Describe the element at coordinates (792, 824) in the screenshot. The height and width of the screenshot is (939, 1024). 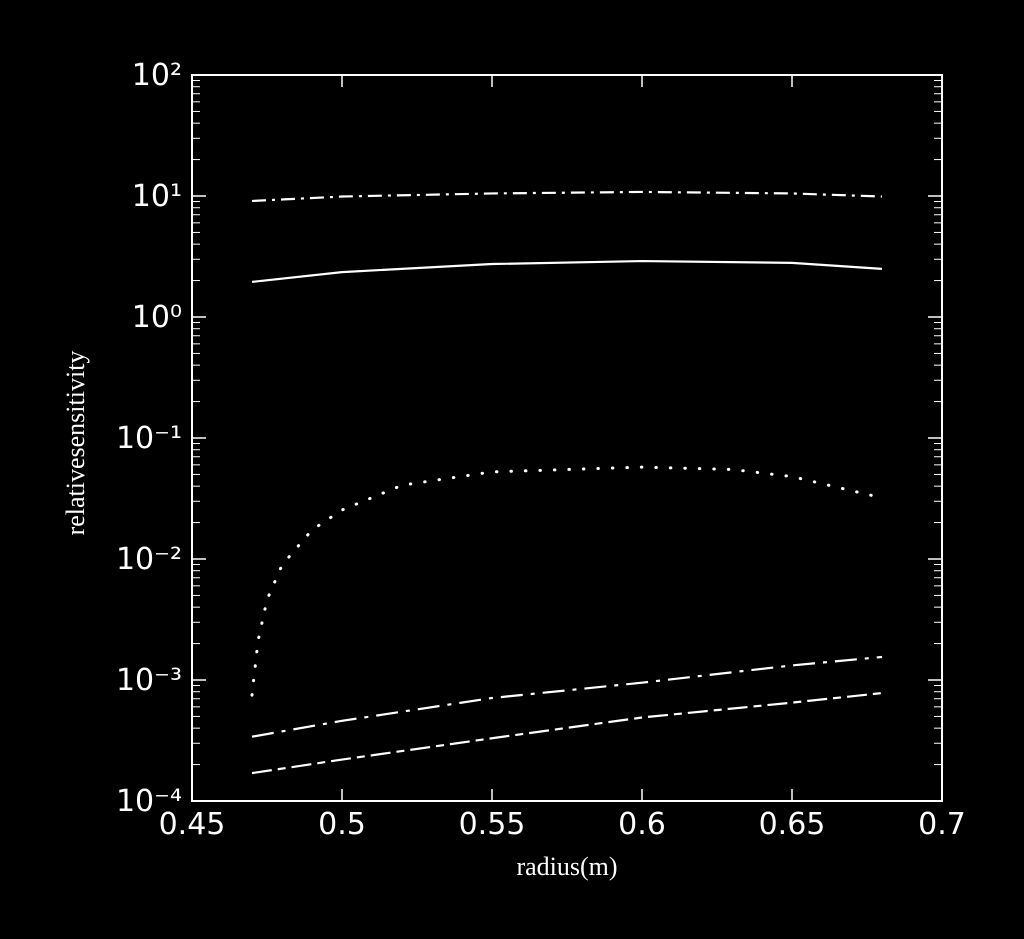
I see `x-tick-label: 0.65` at that location.